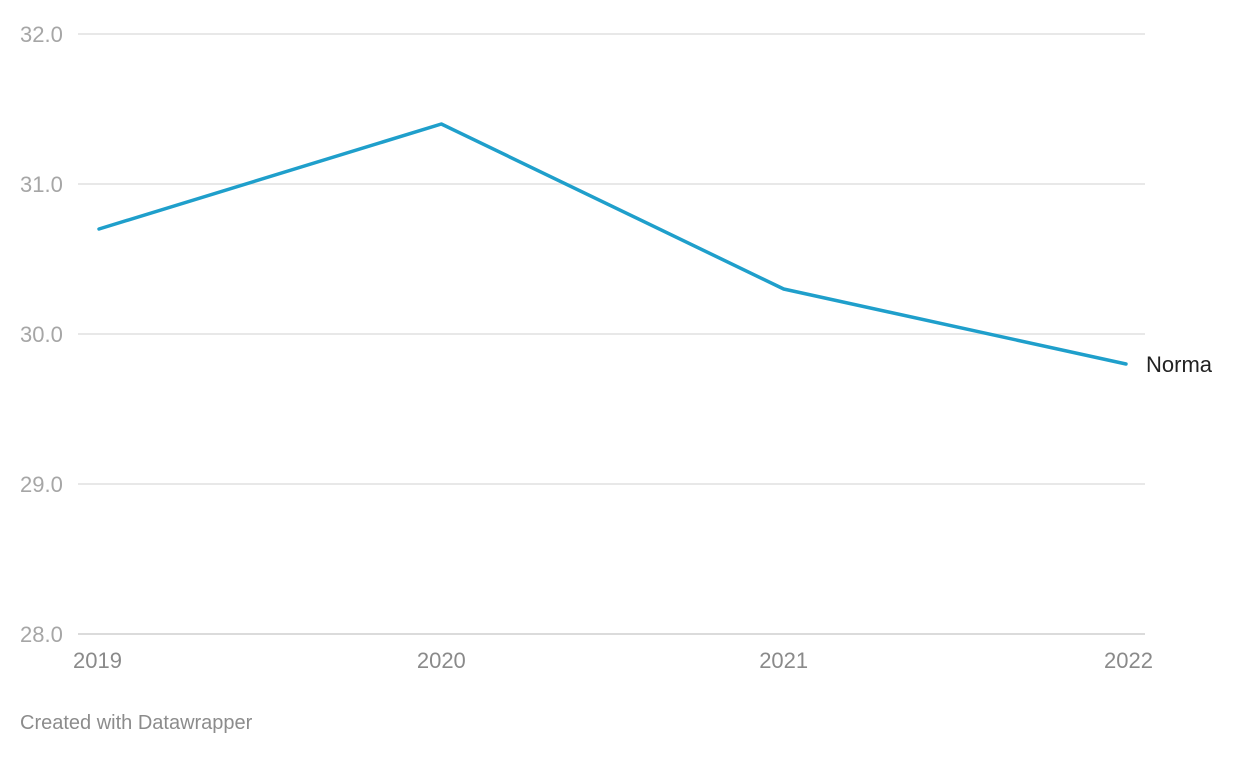 The height and width of the screenshot is (760, 1240). What do you see at coordinates (41, 34) in the screenshot?
I see `y-tick-label: 32.0` at bounding box center [41, 34].